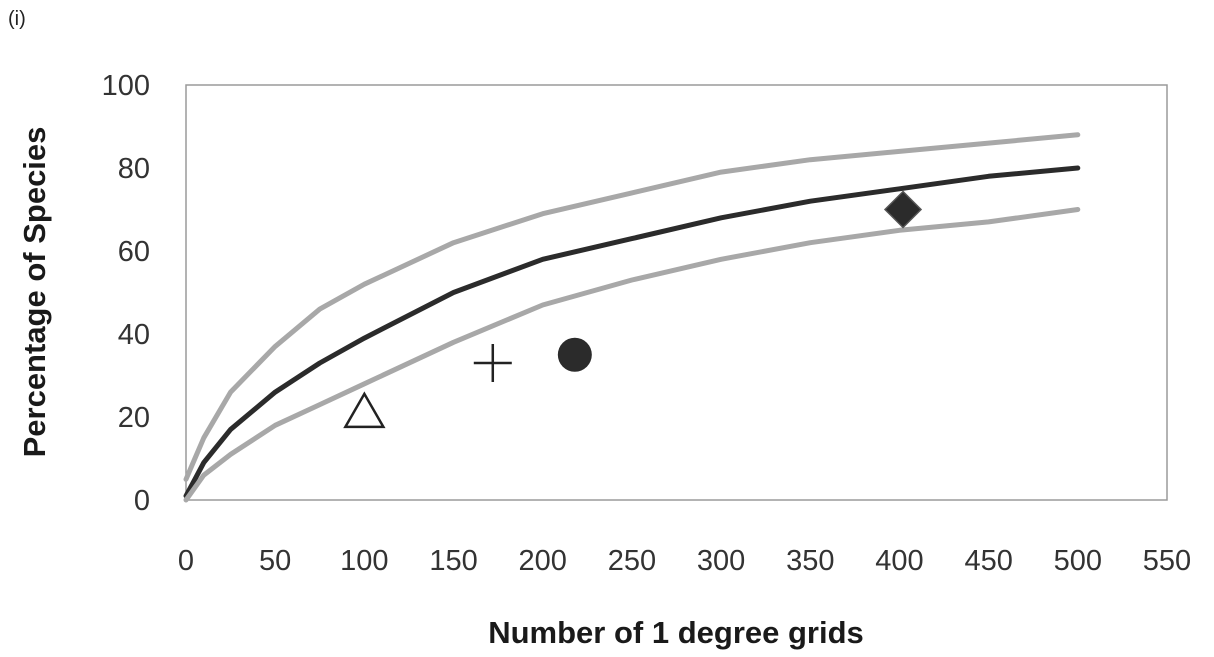  I want to click on x-tick-label: 500, so click(1078, 561).